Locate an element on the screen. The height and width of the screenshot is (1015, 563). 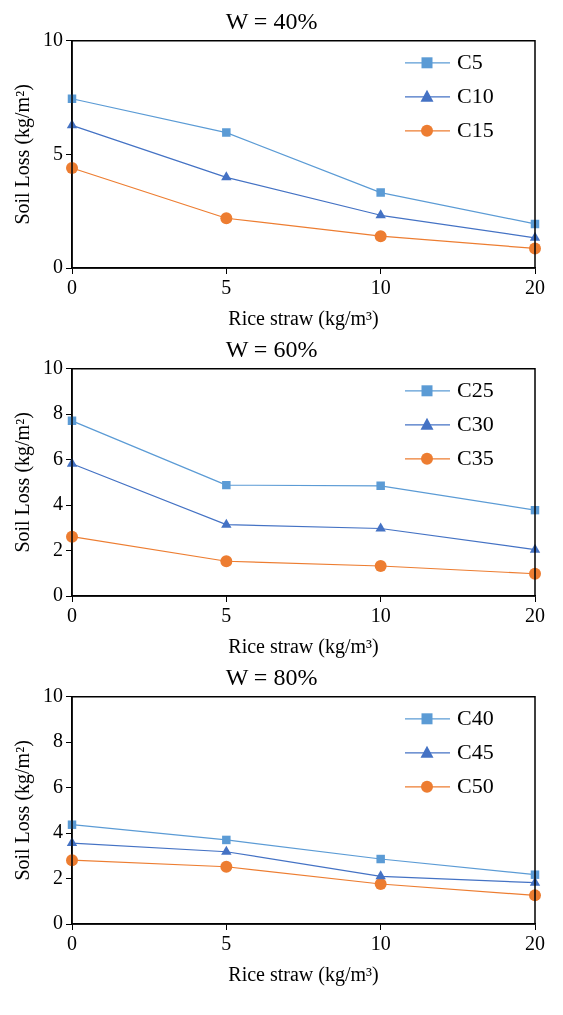
legend-label: C25 is located at coordinates (475, 389).